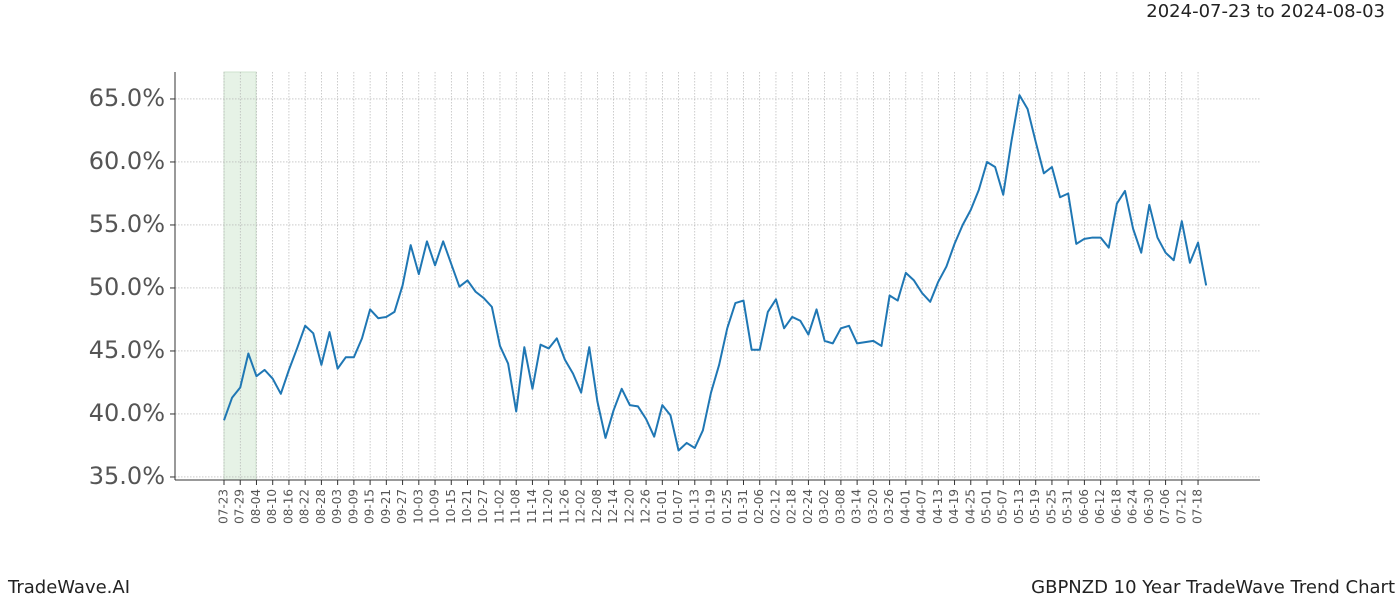  Describe the element at coordinates (808, 506) in the screenshot. I see `x-tick-label: 02-24` at that location.